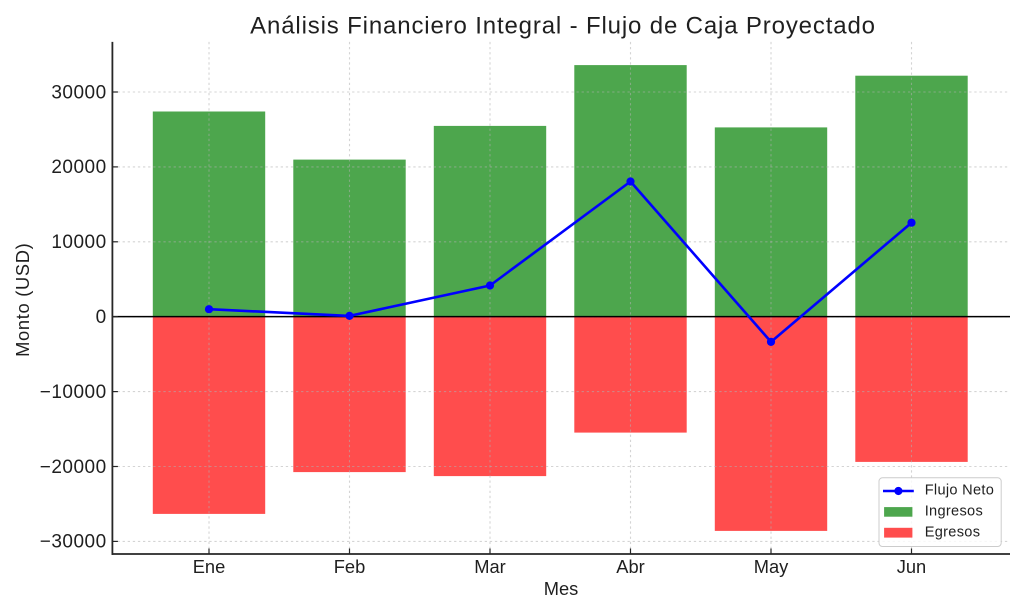  What do you see at coordinates (960, 491) in the screenshot?
I see `svg-text: Flujo Neto` at bounding box center [960, 491].